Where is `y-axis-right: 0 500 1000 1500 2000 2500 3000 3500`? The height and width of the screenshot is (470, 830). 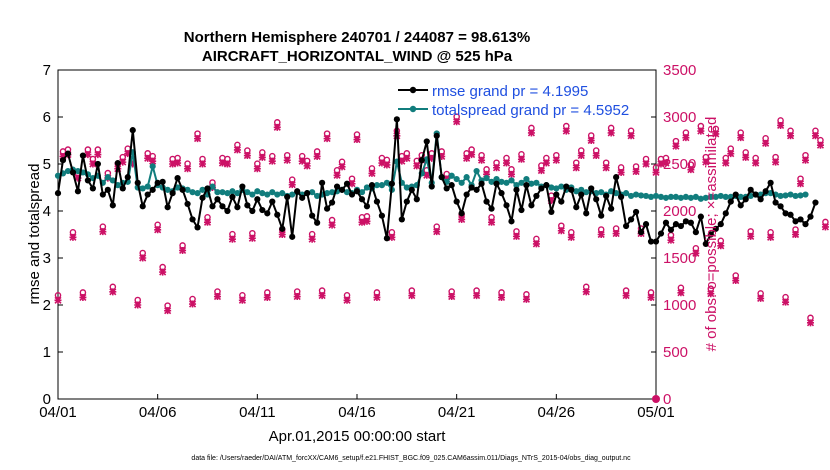
y-axis-right: 0 500 1000 1500 2000 2500 3000 3500 is located at coordinates (673, 235).